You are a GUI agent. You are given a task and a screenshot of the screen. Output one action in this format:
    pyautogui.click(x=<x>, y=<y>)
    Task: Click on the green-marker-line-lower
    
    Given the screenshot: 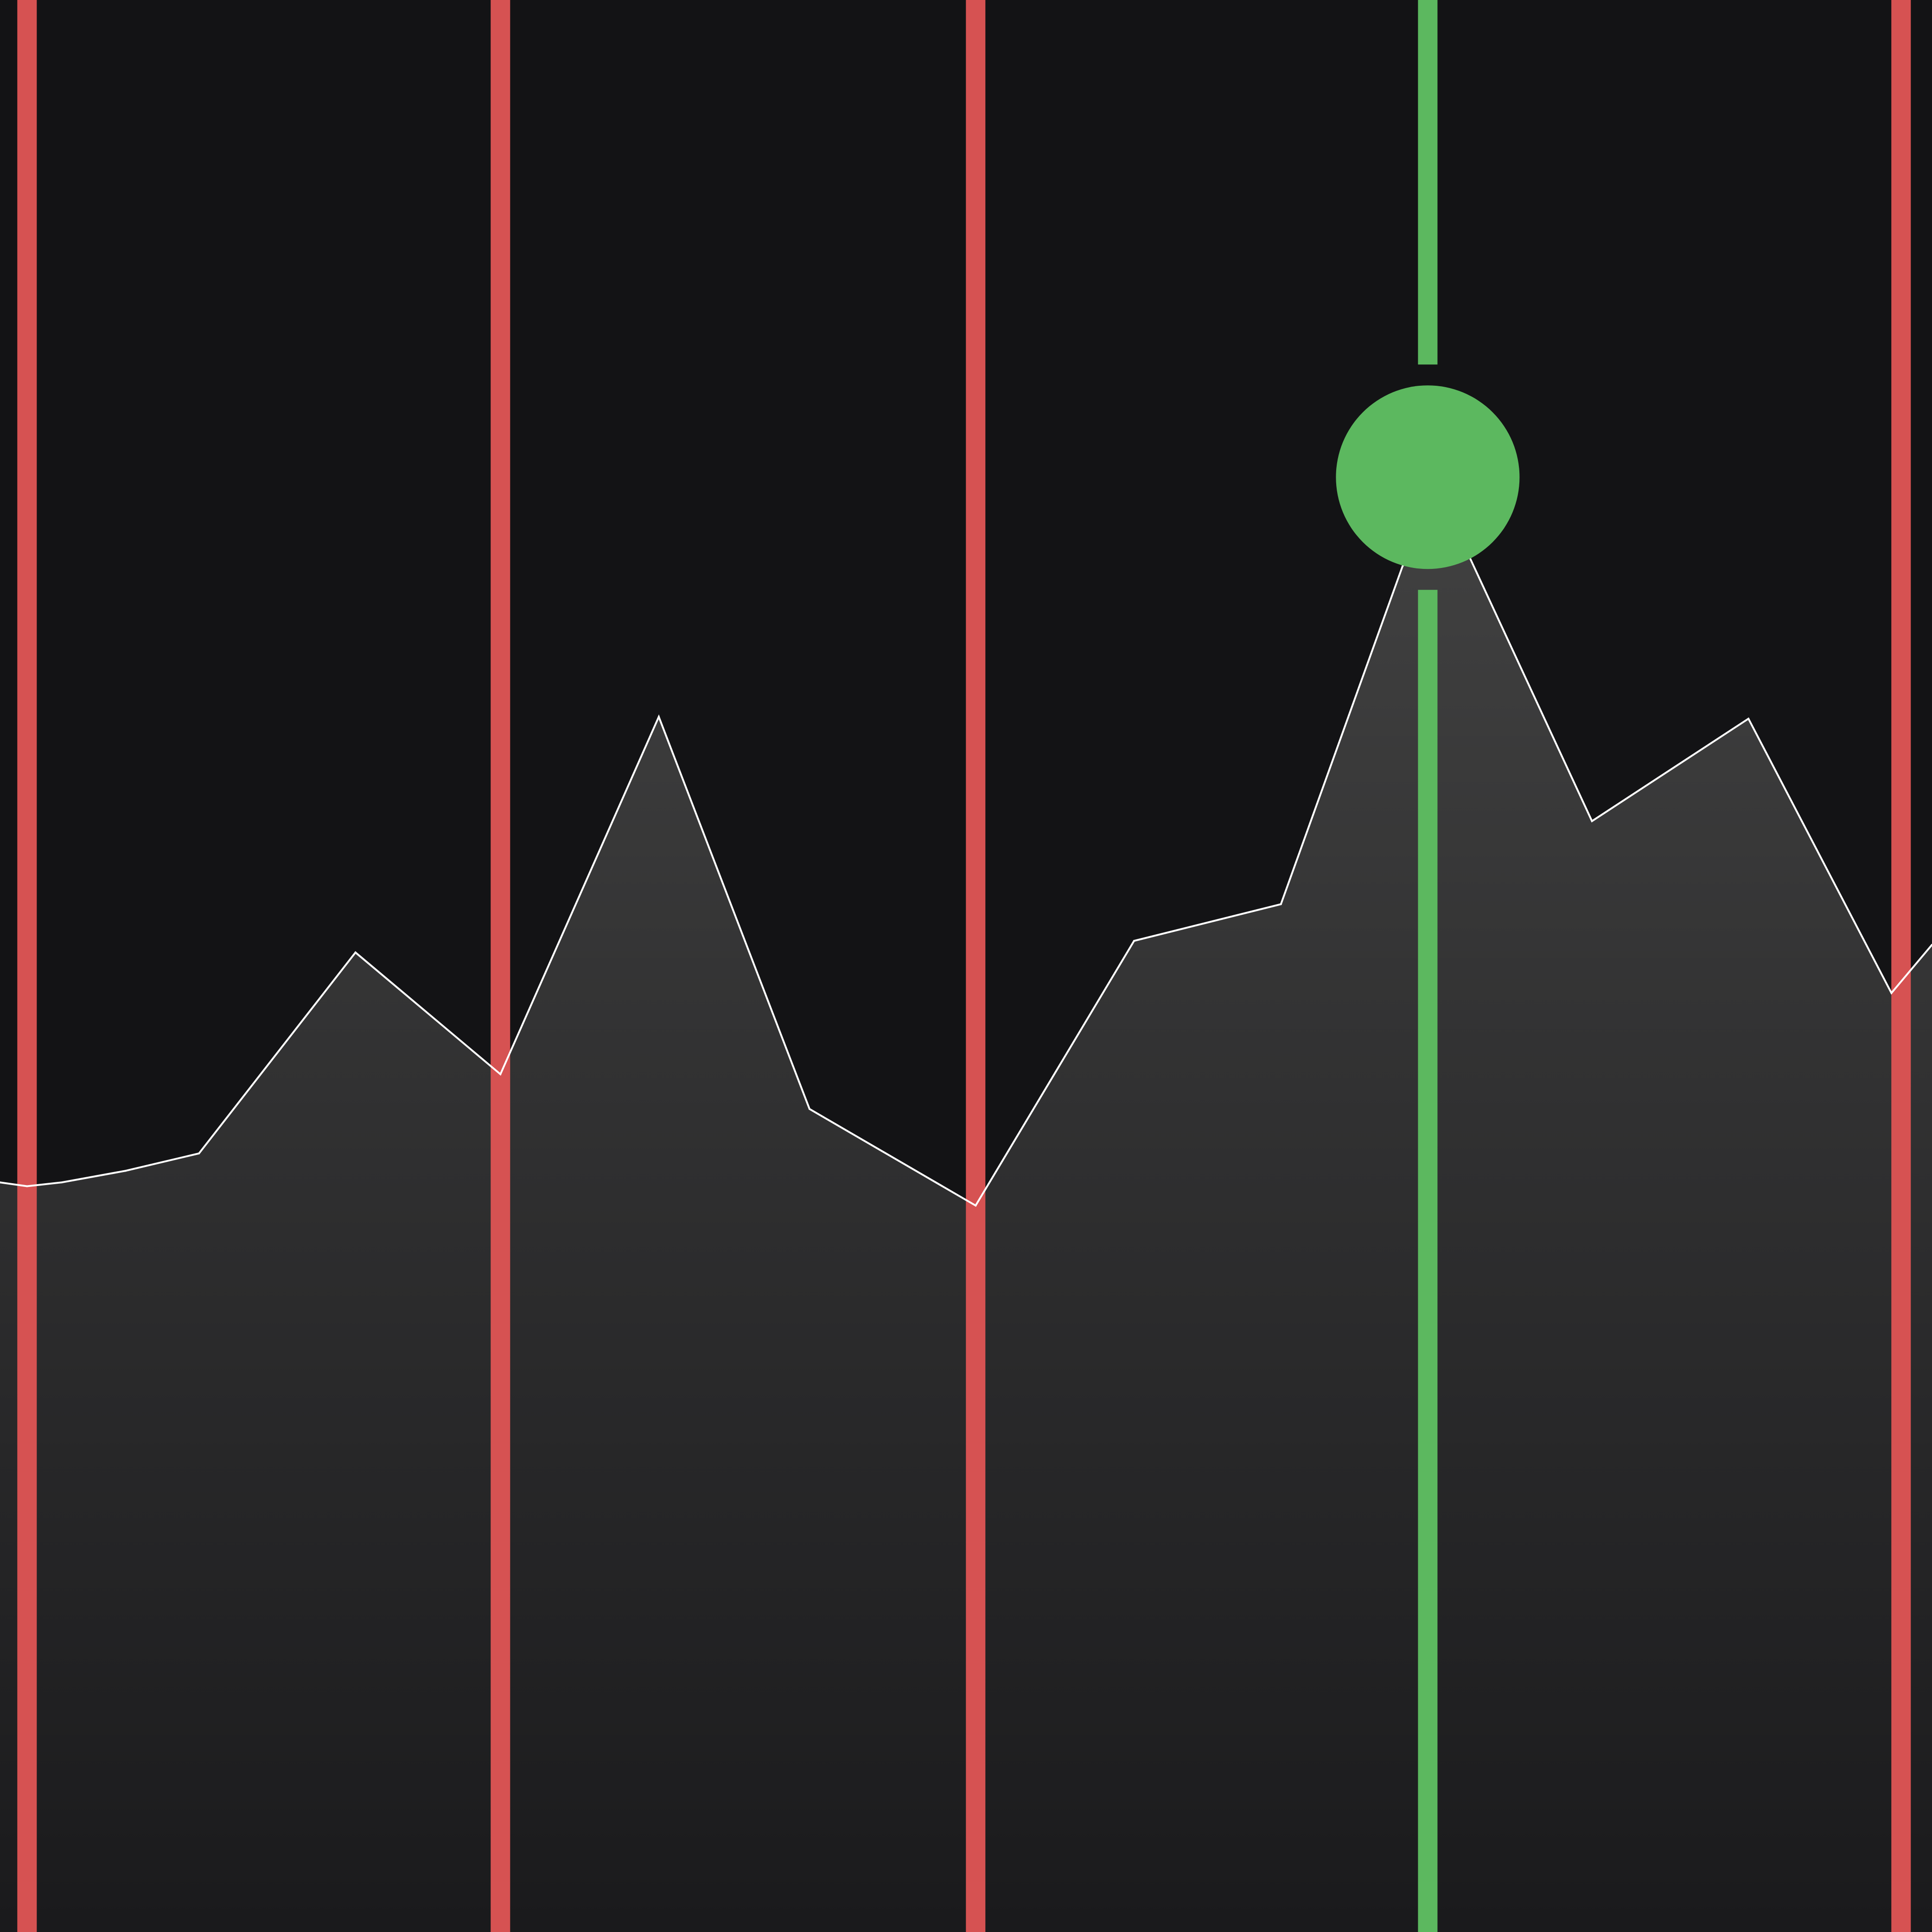 What is the action you would take?
    pyautogui.click(x=1428, y=1261)
    